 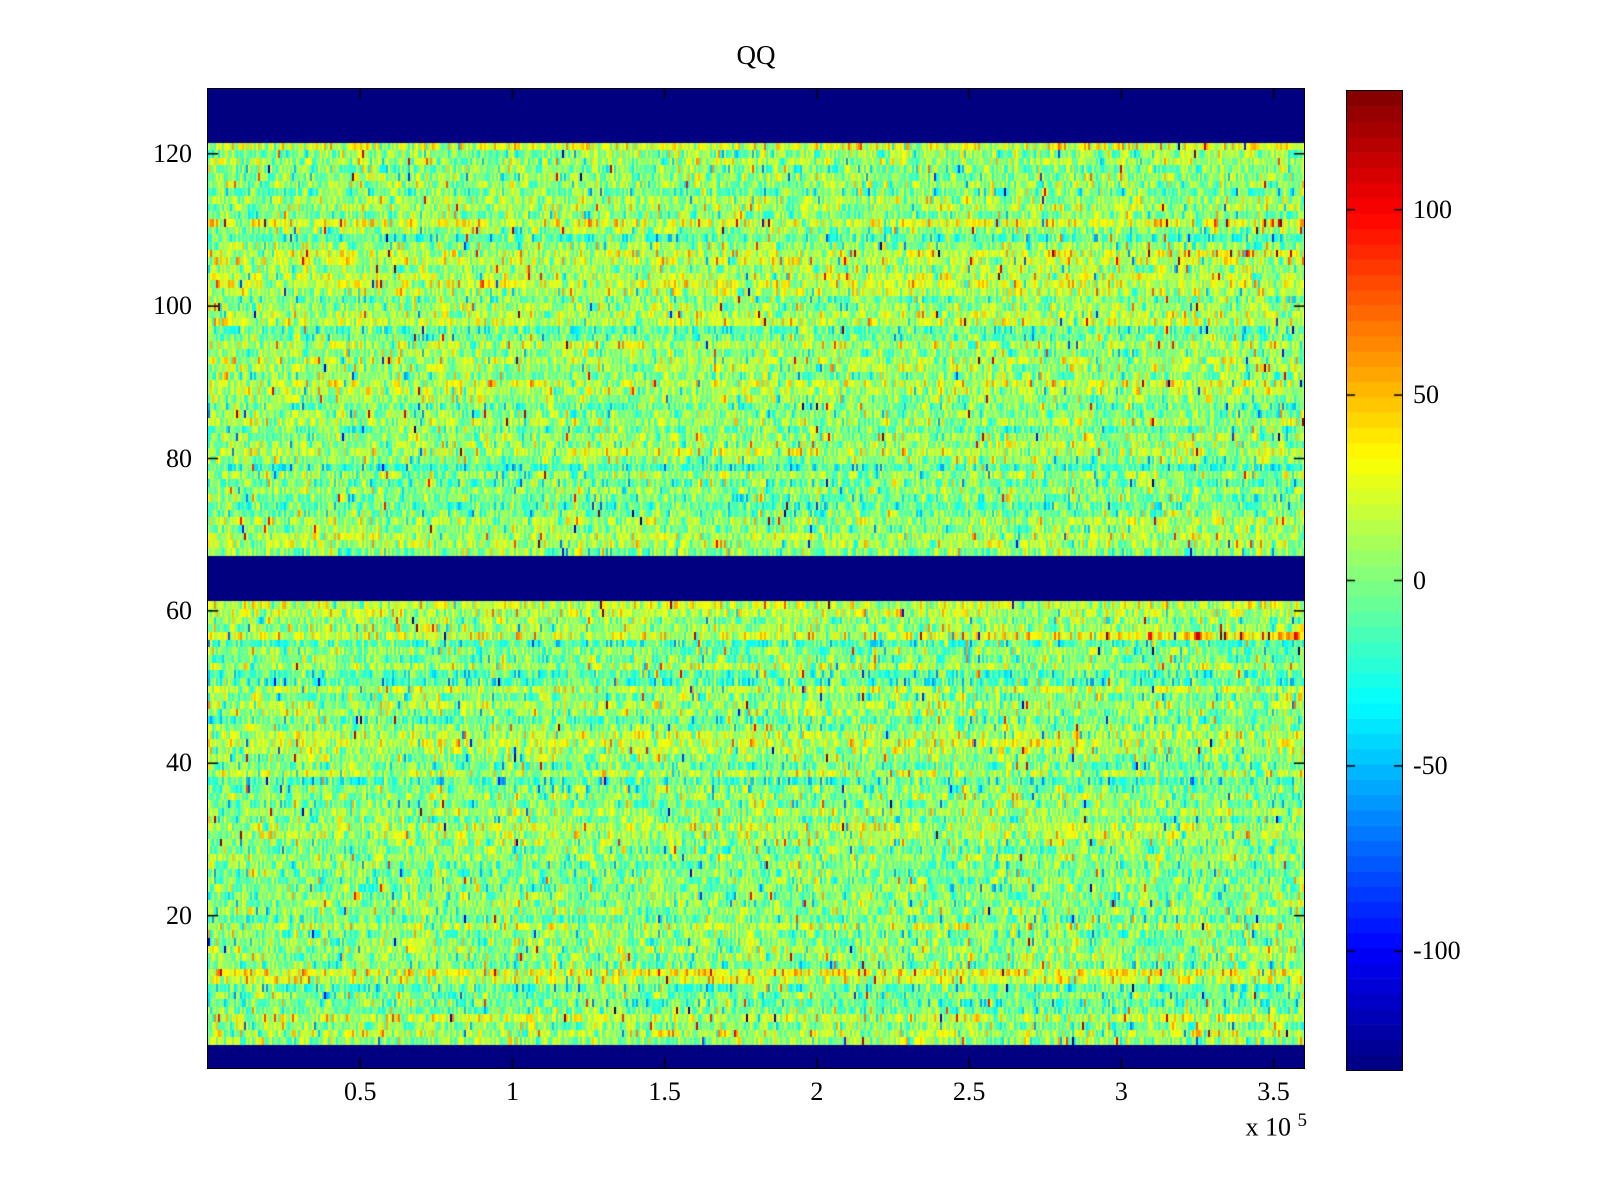 I want to click on y-axis-tick-label: 60, so click(x=179, y=610).